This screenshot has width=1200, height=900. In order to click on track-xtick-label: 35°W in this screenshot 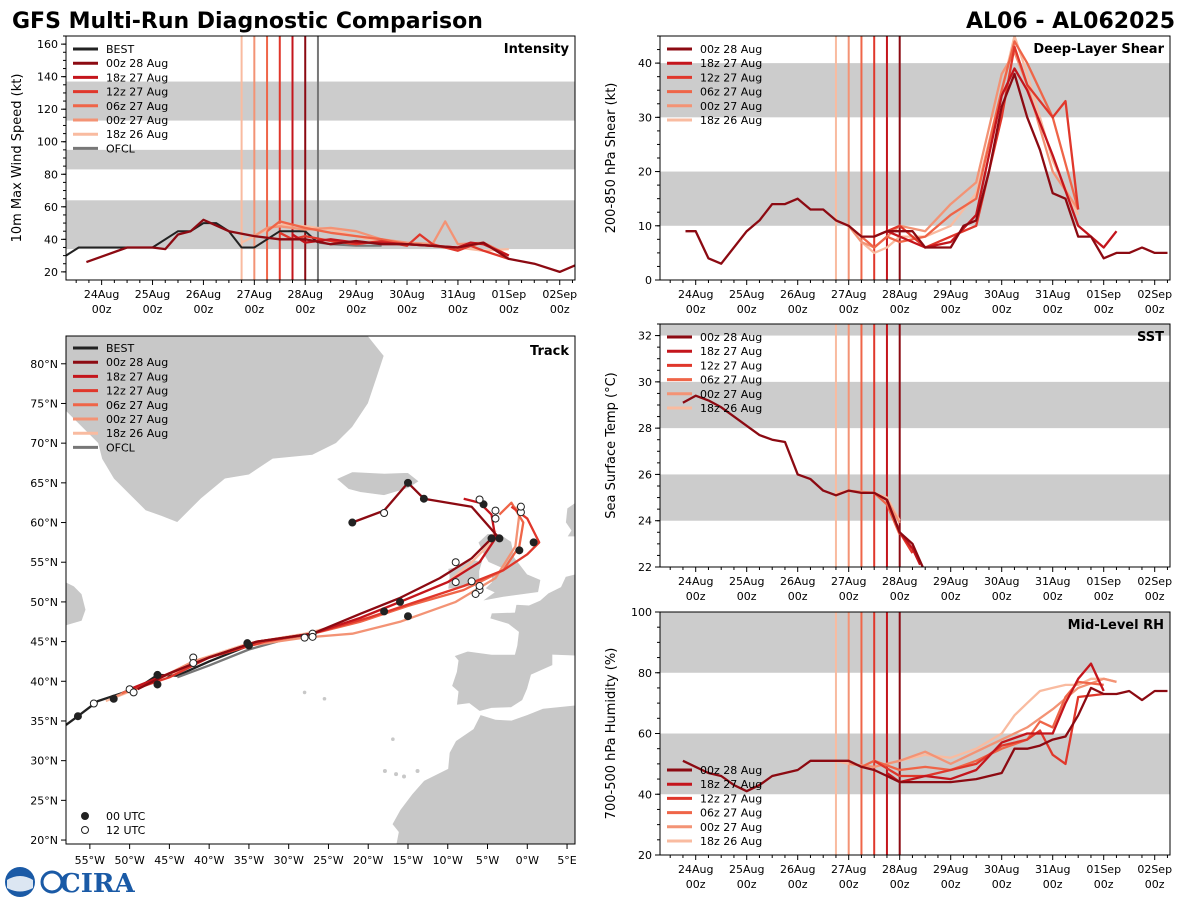, I will do `click(249, 860)`.